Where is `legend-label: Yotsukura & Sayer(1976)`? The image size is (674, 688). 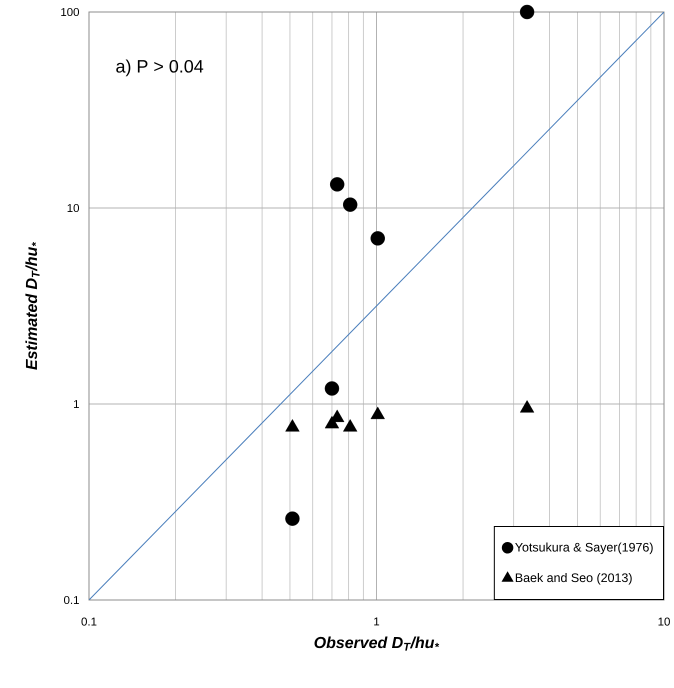
legend-label: Yotsukura & Sayer(1976) is located at coordinates (584, 548).